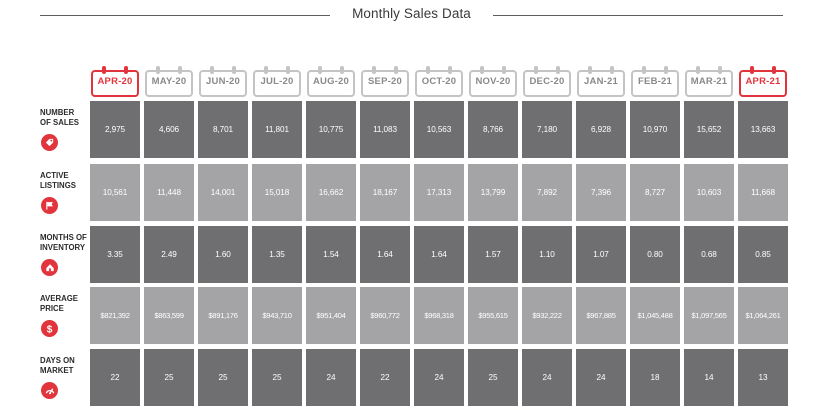 The height and width of the screenshot is (418, 825). I want to click on chart-title: Monthly Sales Data, so click(411, 13).